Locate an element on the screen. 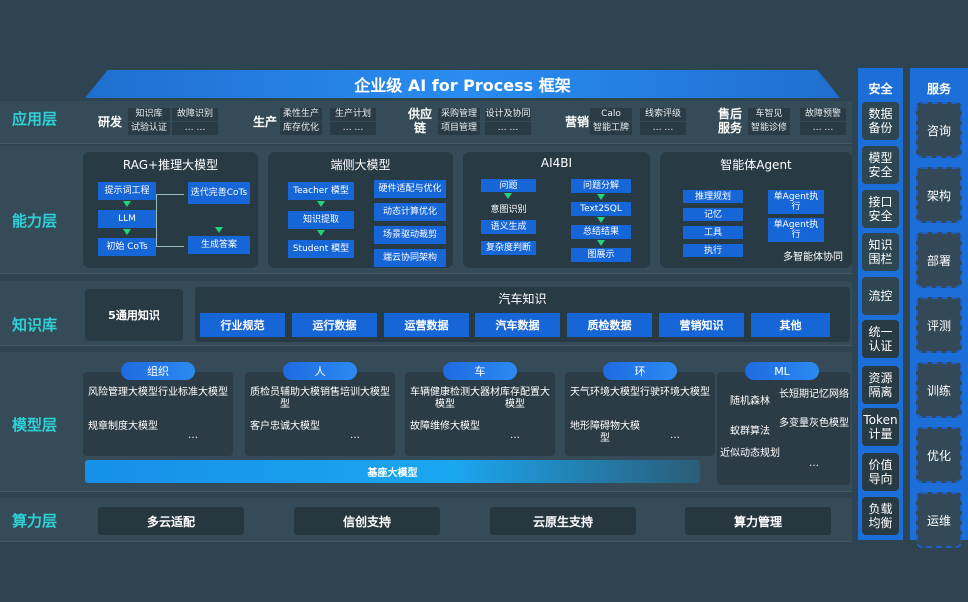 The image size is (968, 602). edge-feature: 硬件适配与优化 is located at coordinates (410, 189).